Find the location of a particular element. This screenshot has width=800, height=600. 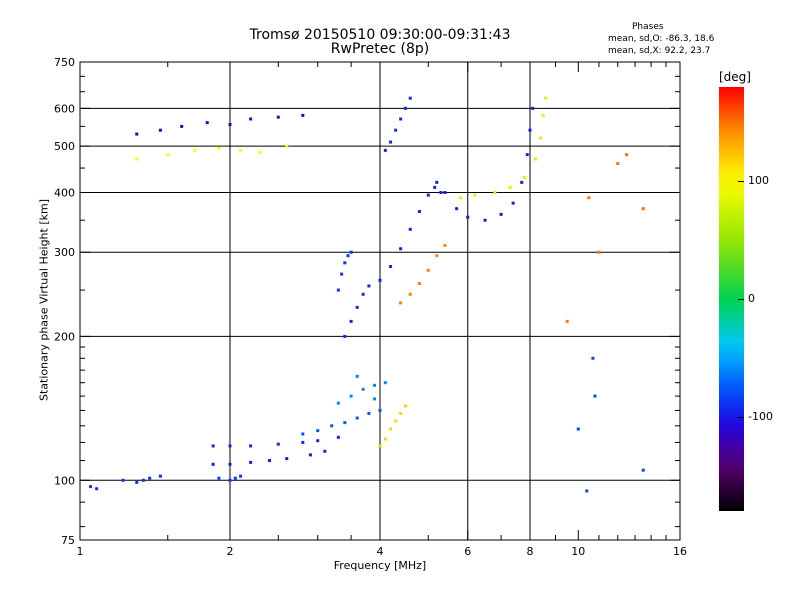

y-tick-label: 400 is located at coordinates (64, 192).